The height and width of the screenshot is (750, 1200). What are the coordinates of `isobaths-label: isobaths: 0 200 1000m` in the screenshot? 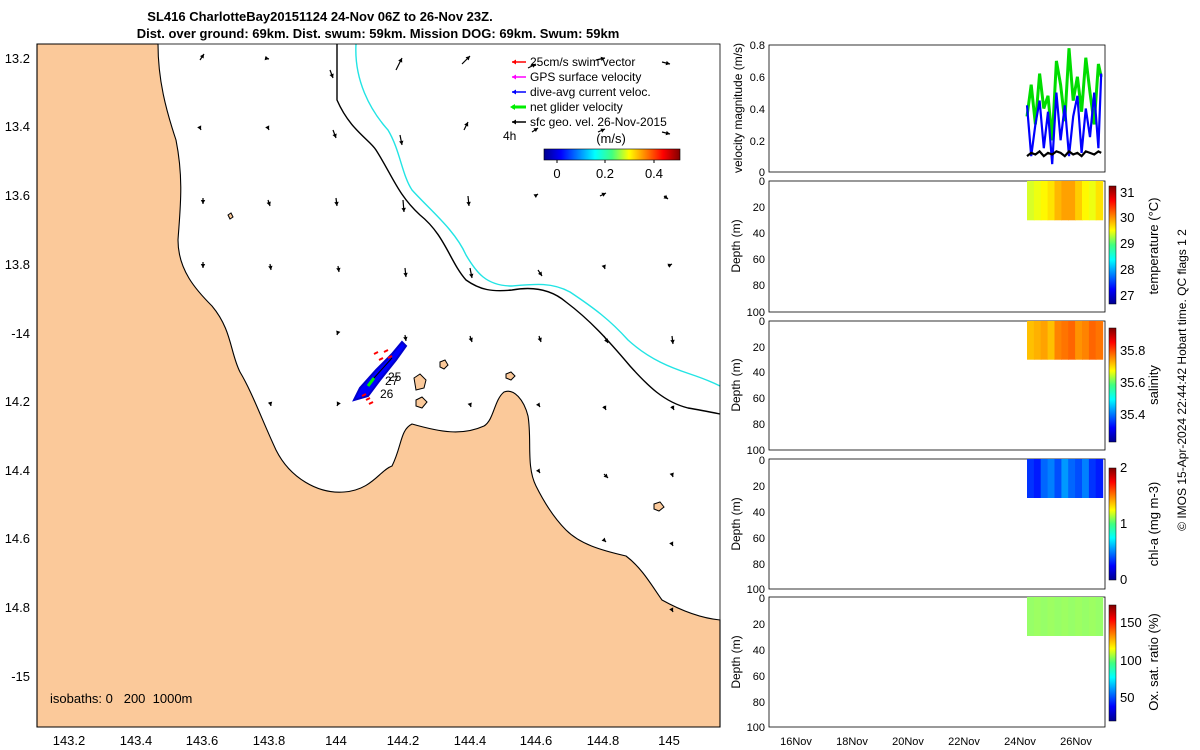 It's located at (121, 698).